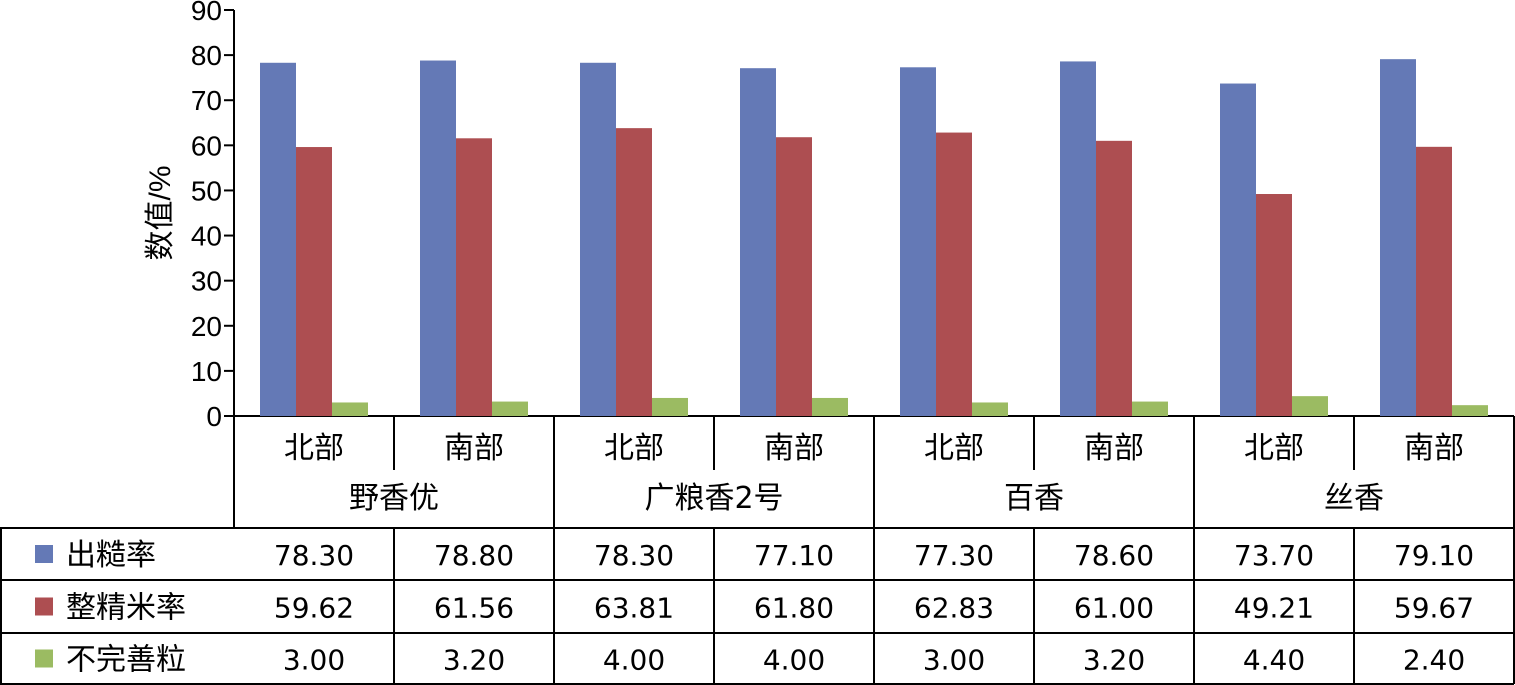  Describe the element at coordinates (1114, 555) in the screenshot. I see `data-value: 78.60` at that location.